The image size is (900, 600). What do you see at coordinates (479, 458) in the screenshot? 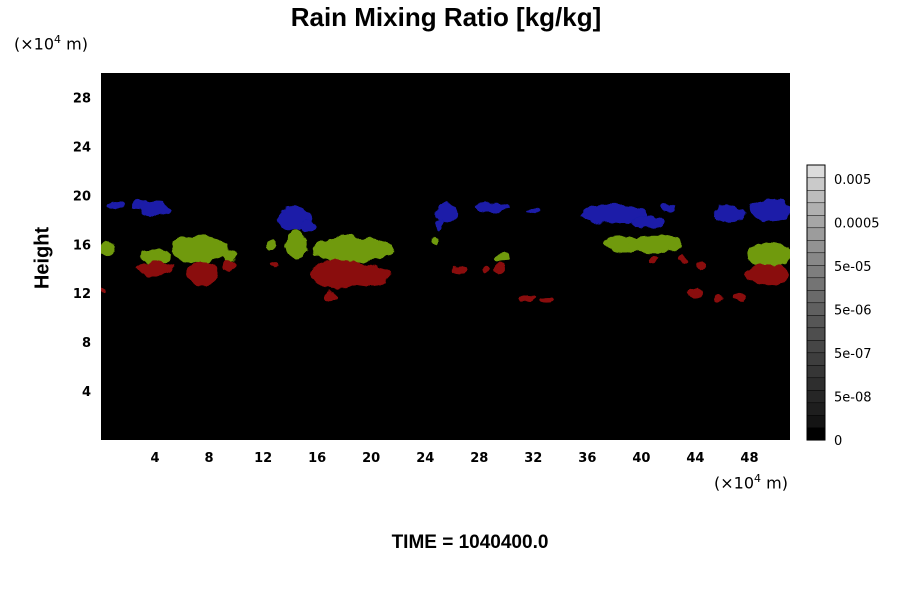
I see `x-tick-28: 28` at bounding box center [479, 458].